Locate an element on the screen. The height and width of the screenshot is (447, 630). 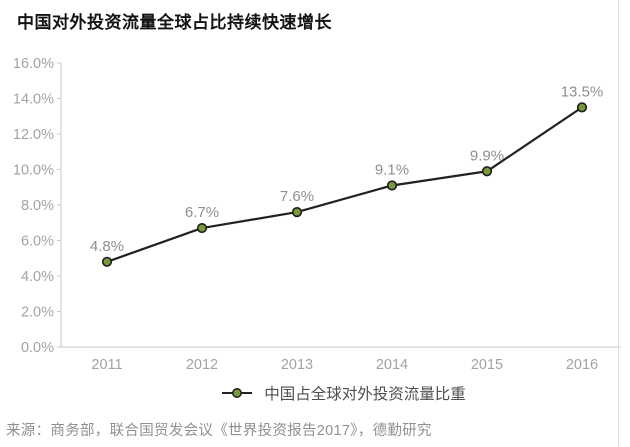
data-point-2011 is located at coordinates (107, 261).